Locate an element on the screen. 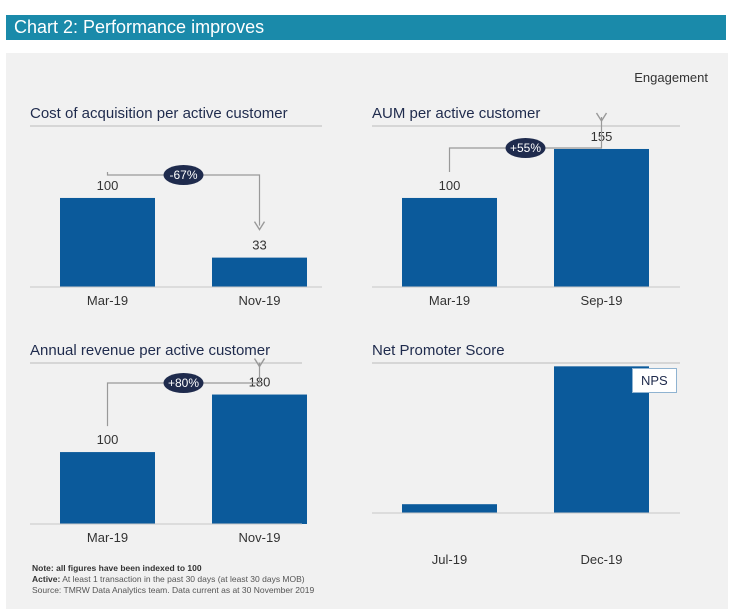 The width and height of the screenshot is (738, 611). note-text: all figures have been indexed to 100 is located at coordinates (129, 568).